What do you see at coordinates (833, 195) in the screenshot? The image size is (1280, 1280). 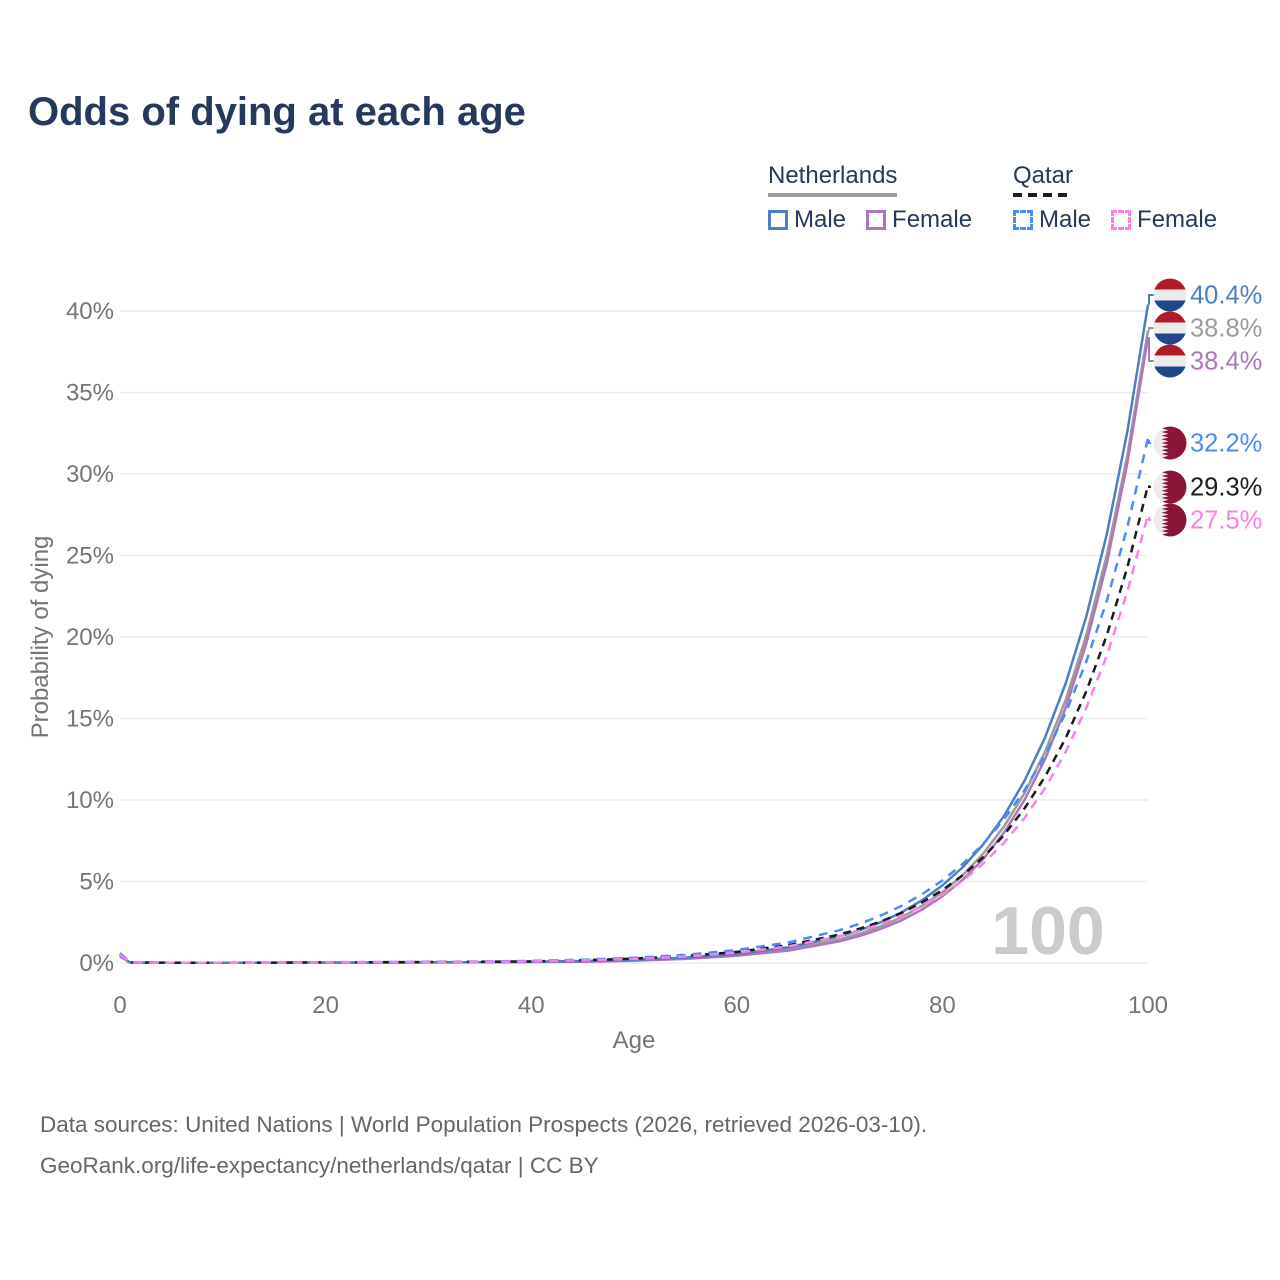 I see `legend-netherlands-linestyle-swatch` at bounding box center [833, 195].